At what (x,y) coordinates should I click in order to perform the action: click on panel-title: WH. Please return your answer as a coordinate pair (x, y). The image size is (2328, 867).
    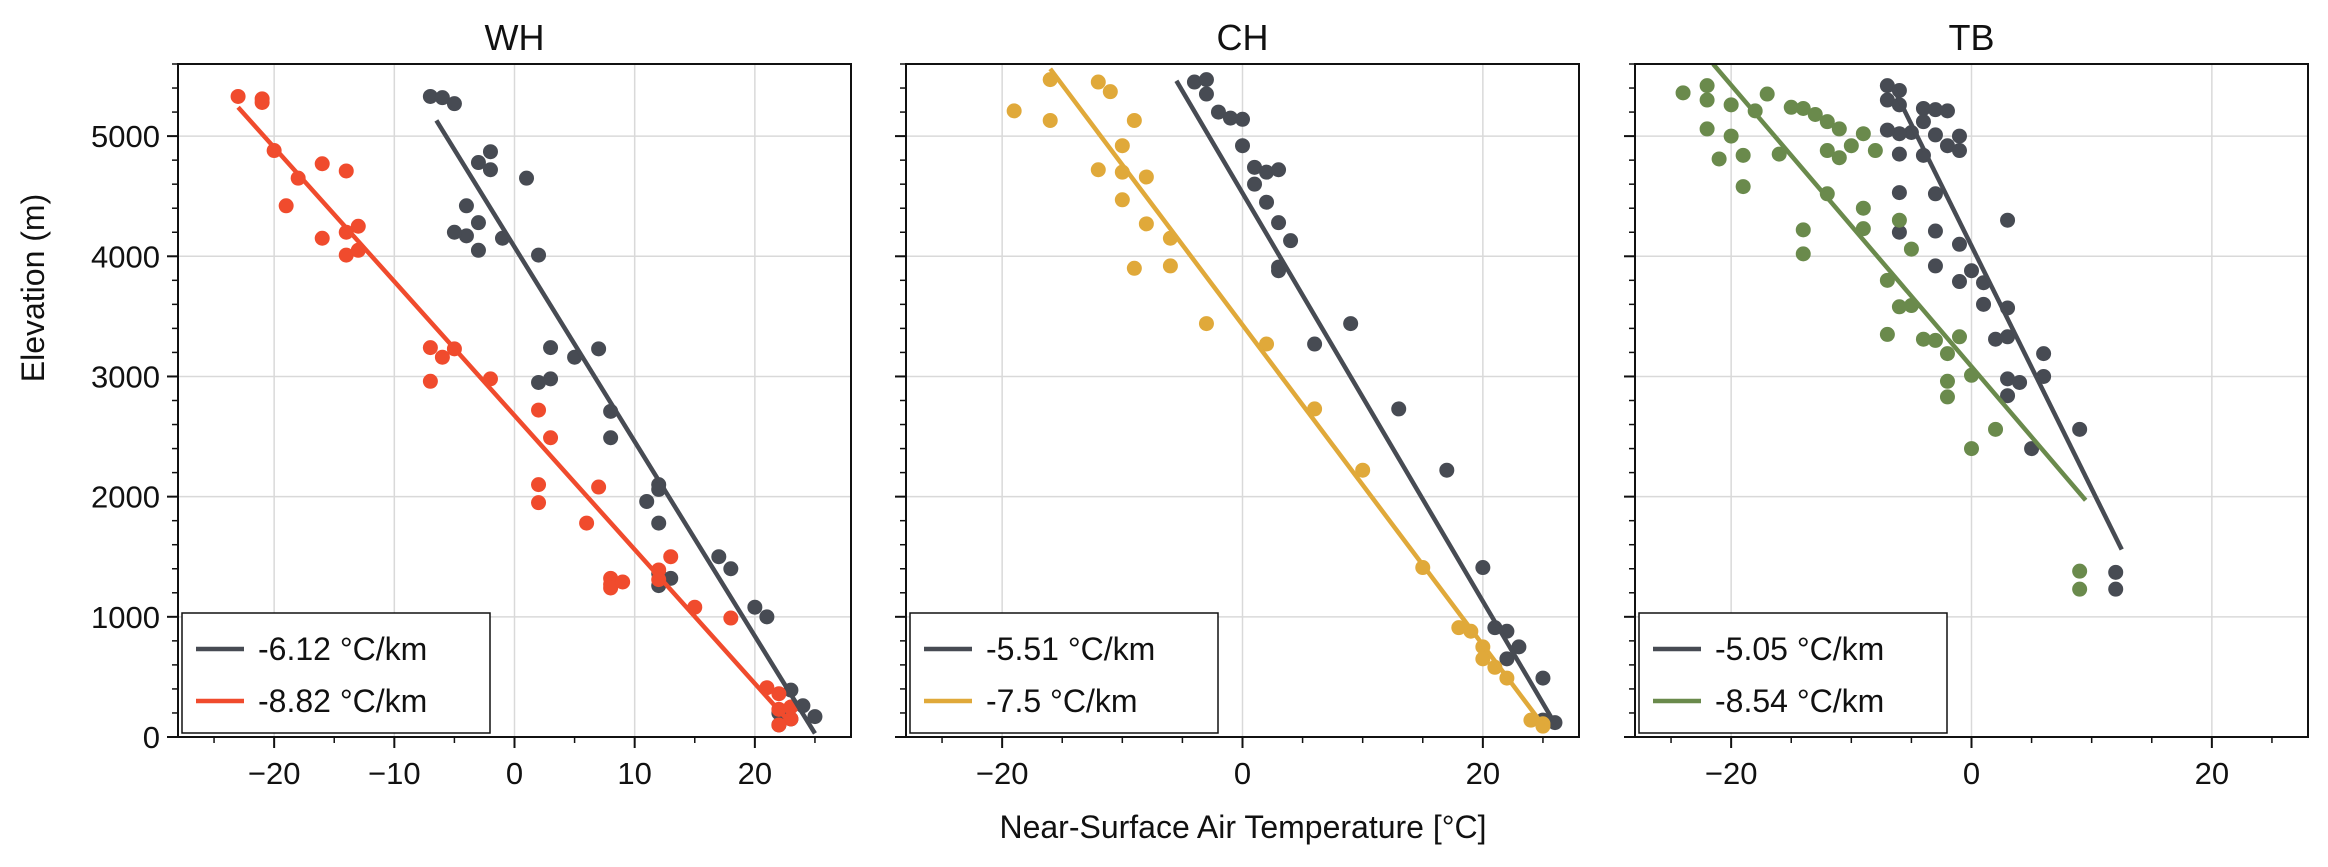
    Looking at the image, I should click on (515, 37).